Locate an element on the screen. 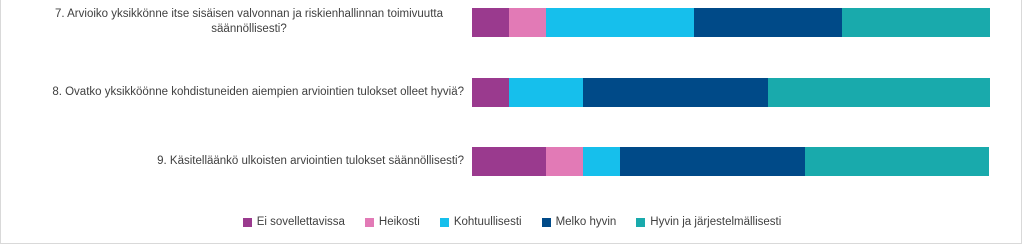 The width and height of the screenshot is (1024, 248). legend-item: Melko hyvin is located at coordinates (579, 222).